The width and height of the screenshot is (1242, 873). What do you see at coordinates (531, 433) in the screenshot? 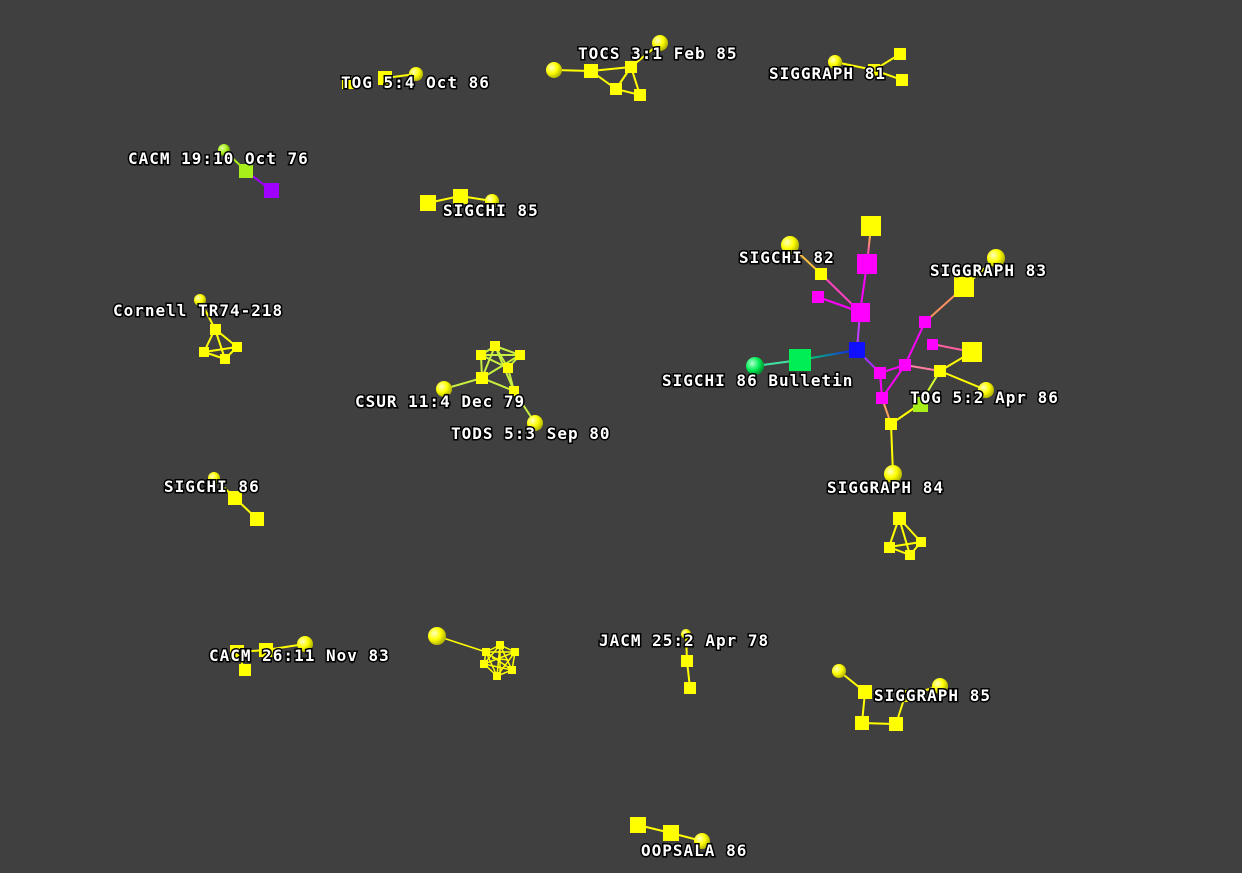
I see `label-tods-5-3: TODS 5:3 Sep 80` at bounding box center [531, 433].